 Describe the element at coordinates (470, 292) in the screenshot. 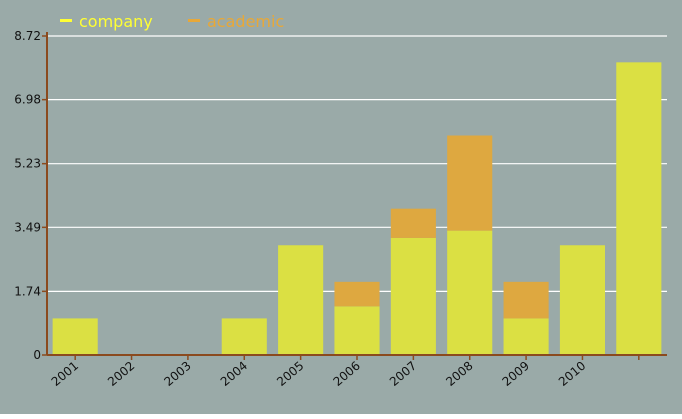

I see `bar-company-2008` at that location.